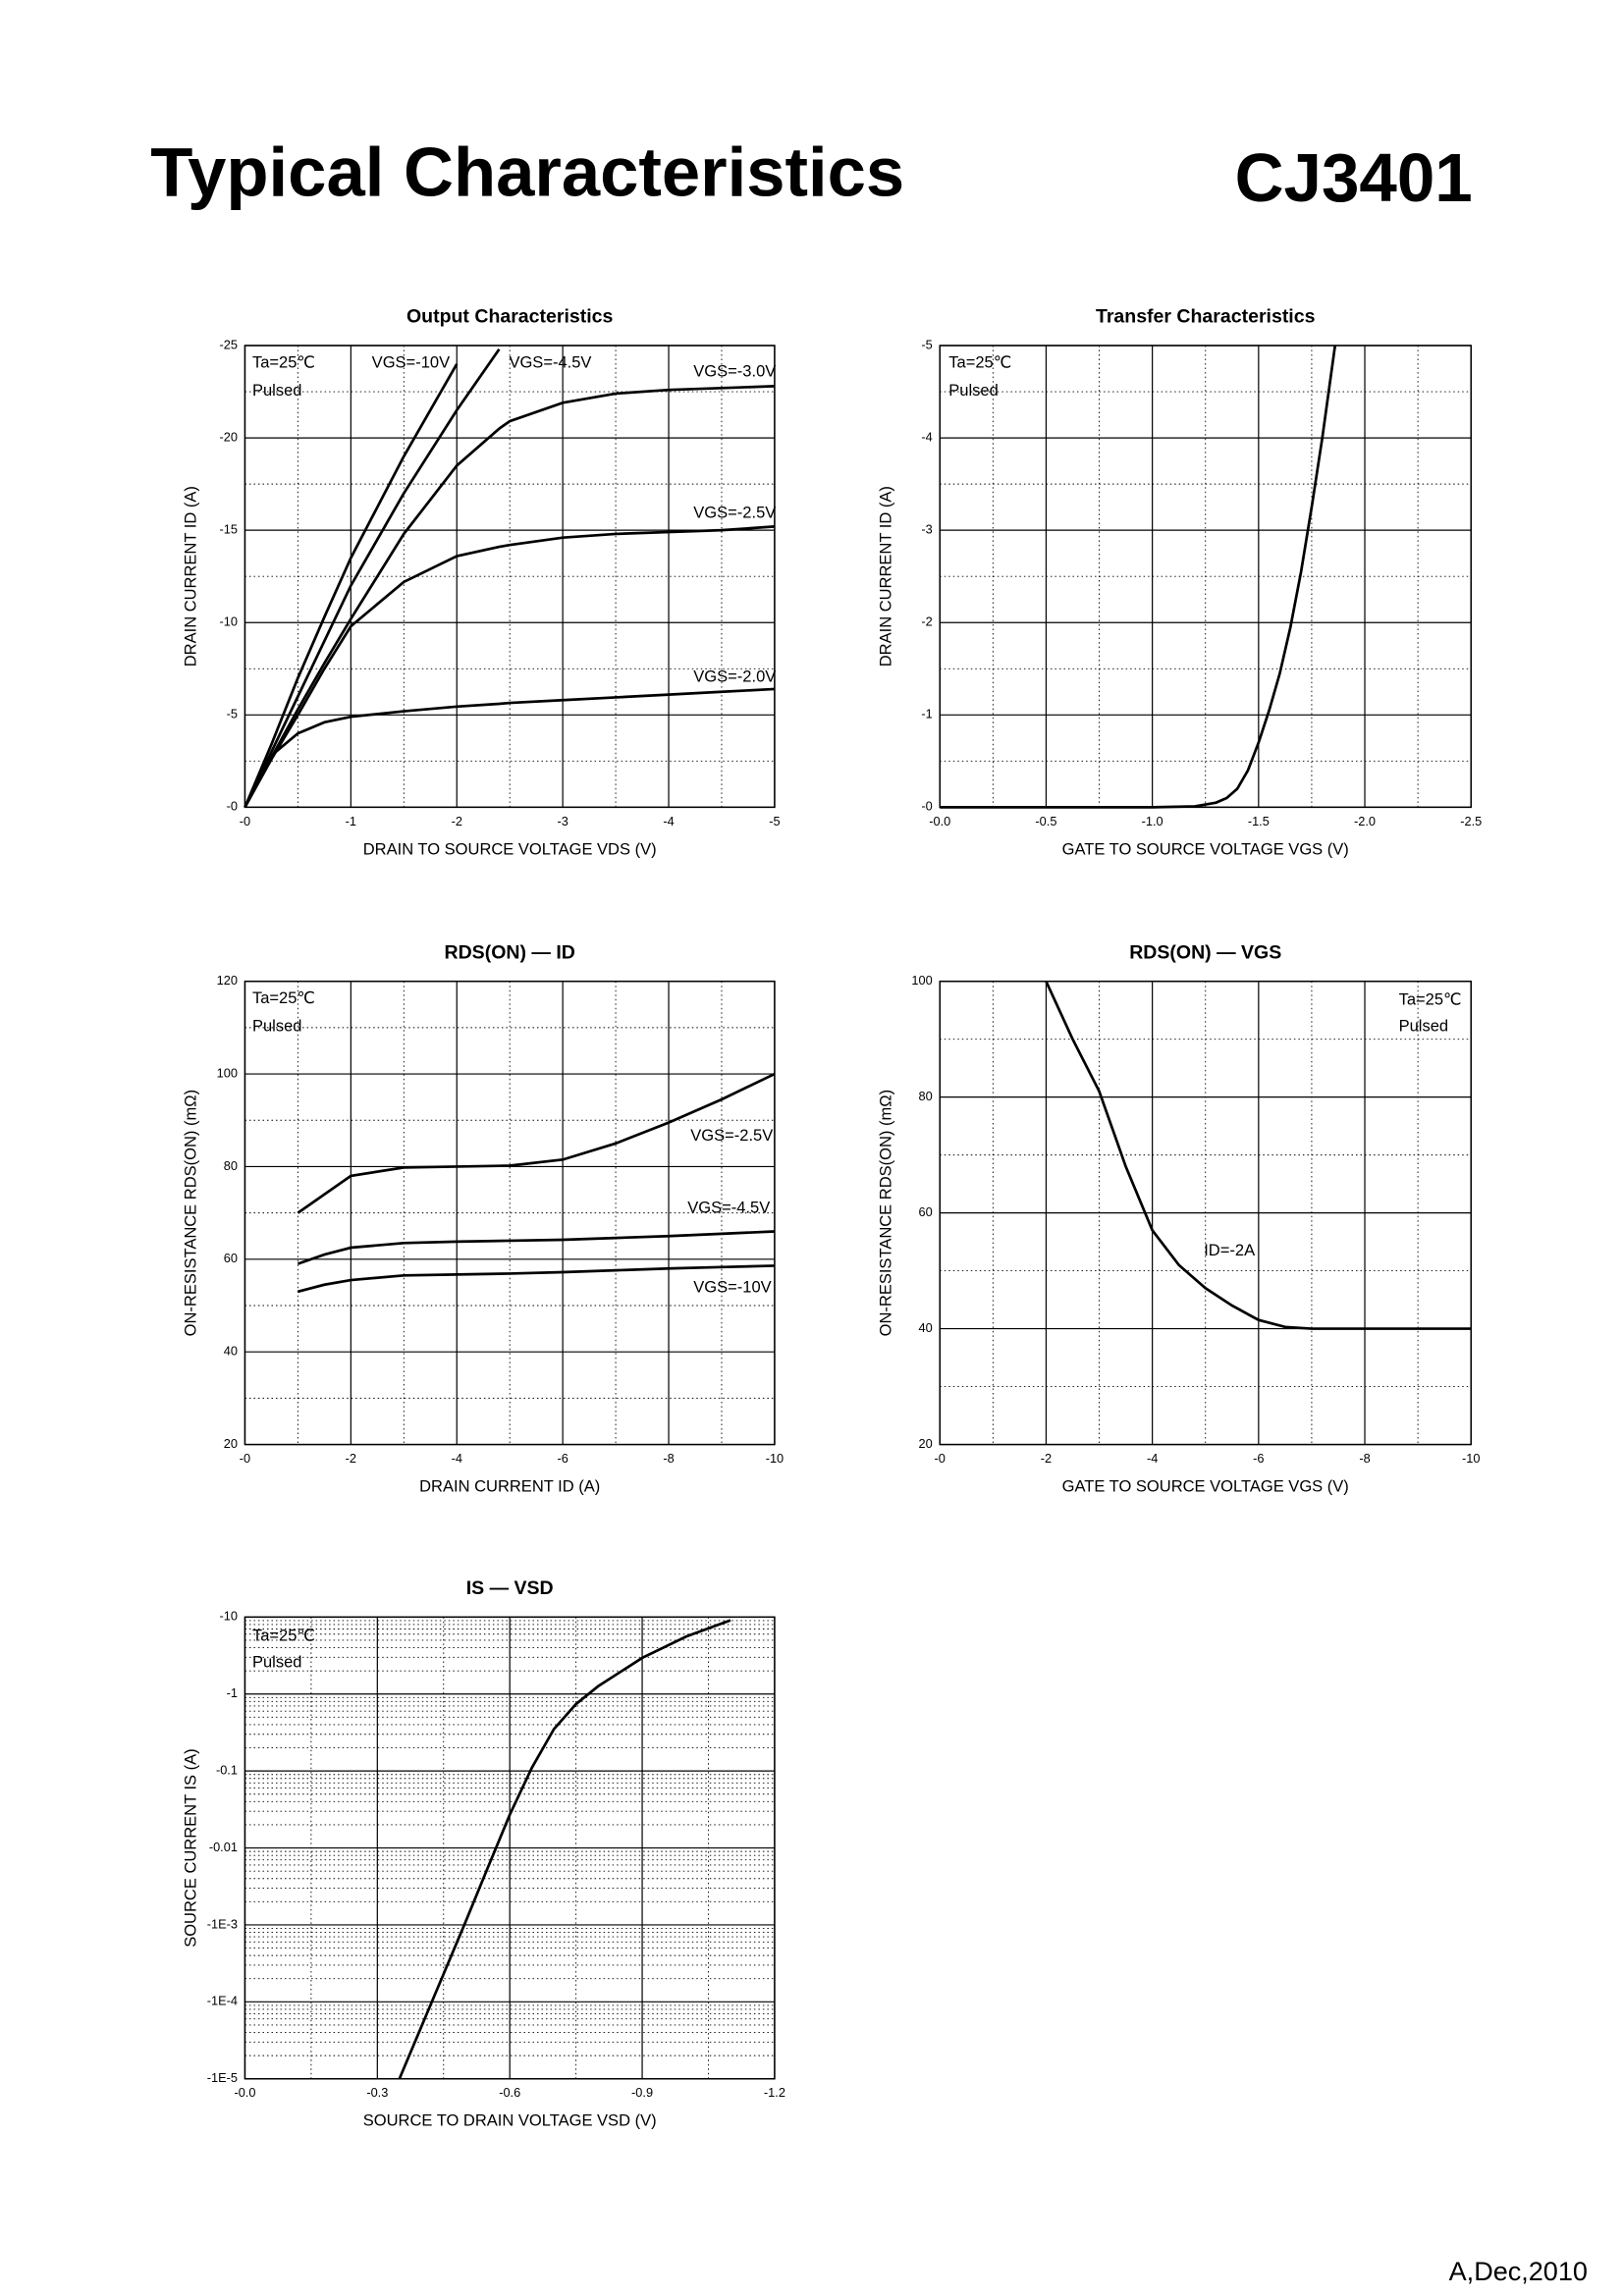 Image resolution: width=1623 pixels, height=2296 pixels. What do you see at coordinates (222, 2001) in the screenshot?
I see `y-tick-label: -1E-4` at bounding box center [222, 2001].